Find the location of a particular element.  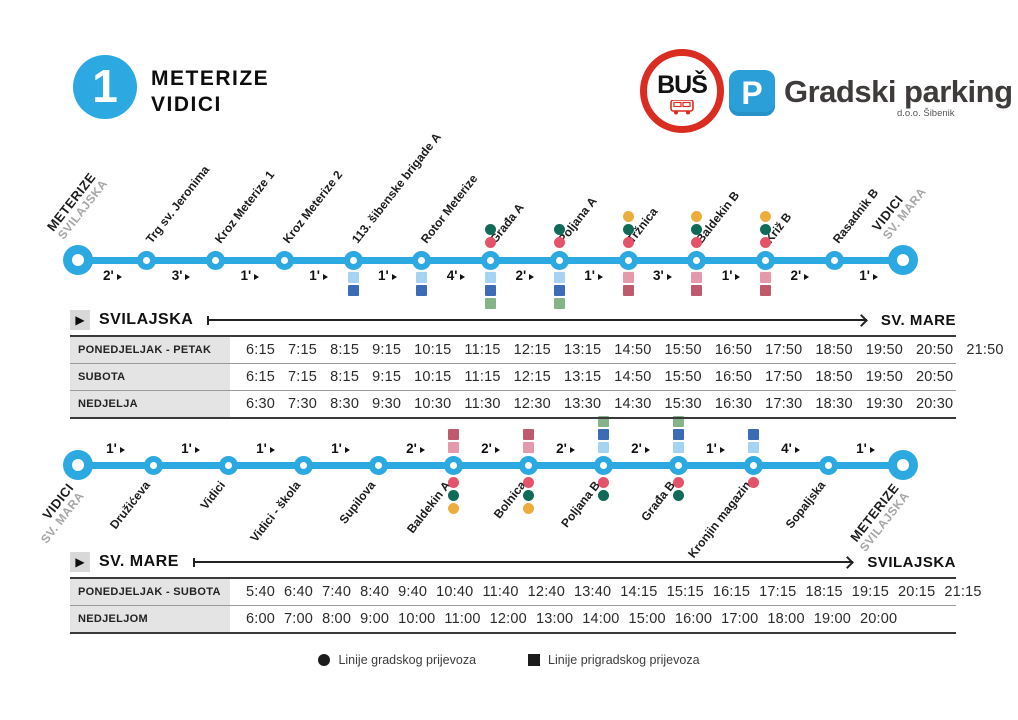

departure-time: 21:50 is located at coordinates (985, 350).